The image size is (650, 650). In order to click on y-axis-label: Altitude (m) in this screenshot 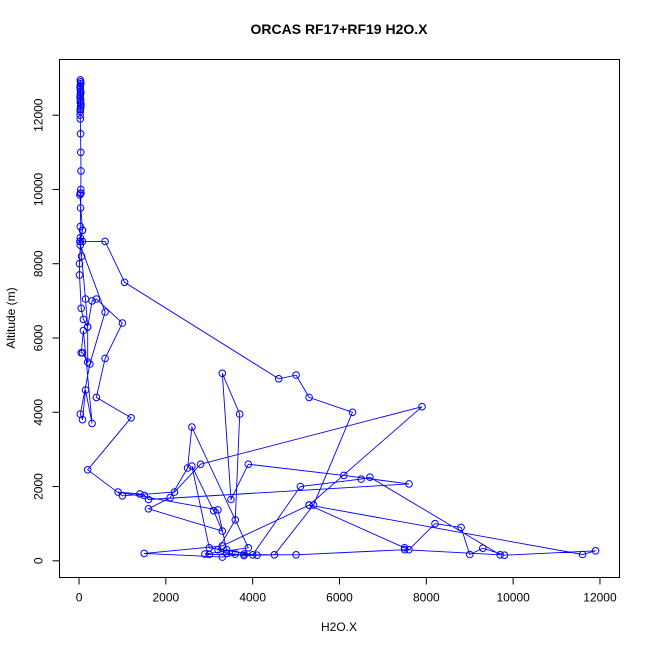, I will do `click(11, 317)`.